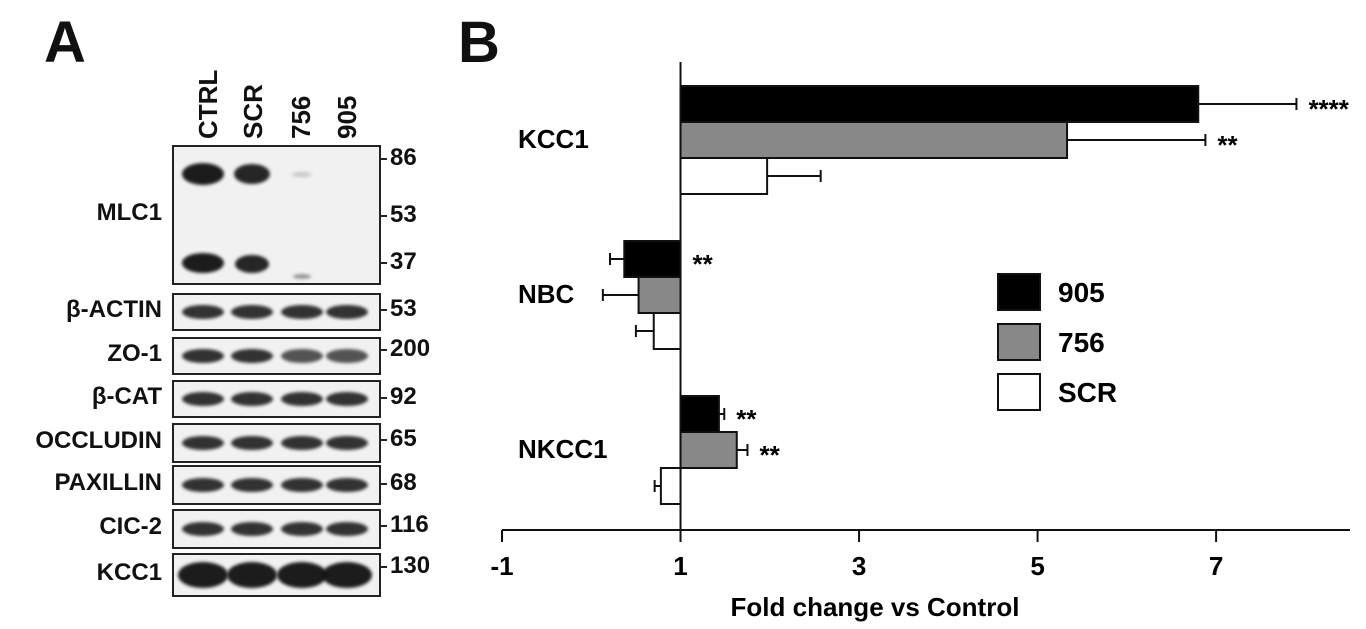  Describe the element at coordinates (409, 524) in the screenshot. I see `mw-marker: 116` at that location.